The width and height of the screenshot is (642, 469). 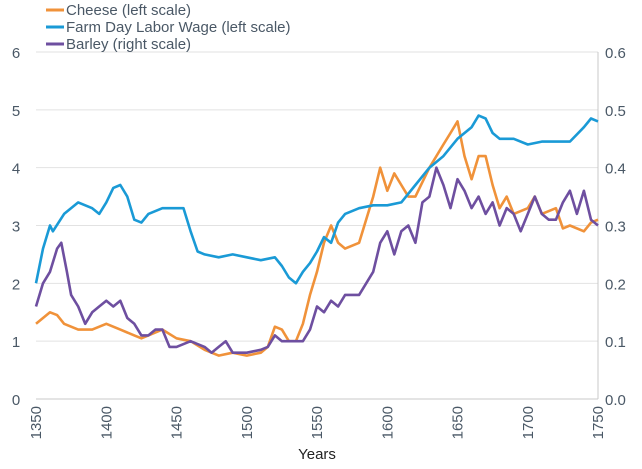 What do you see at coordinates (16, 400) in the screenshot?
I see `left-y-tick-label: 0` at bounding box center [16, 400].